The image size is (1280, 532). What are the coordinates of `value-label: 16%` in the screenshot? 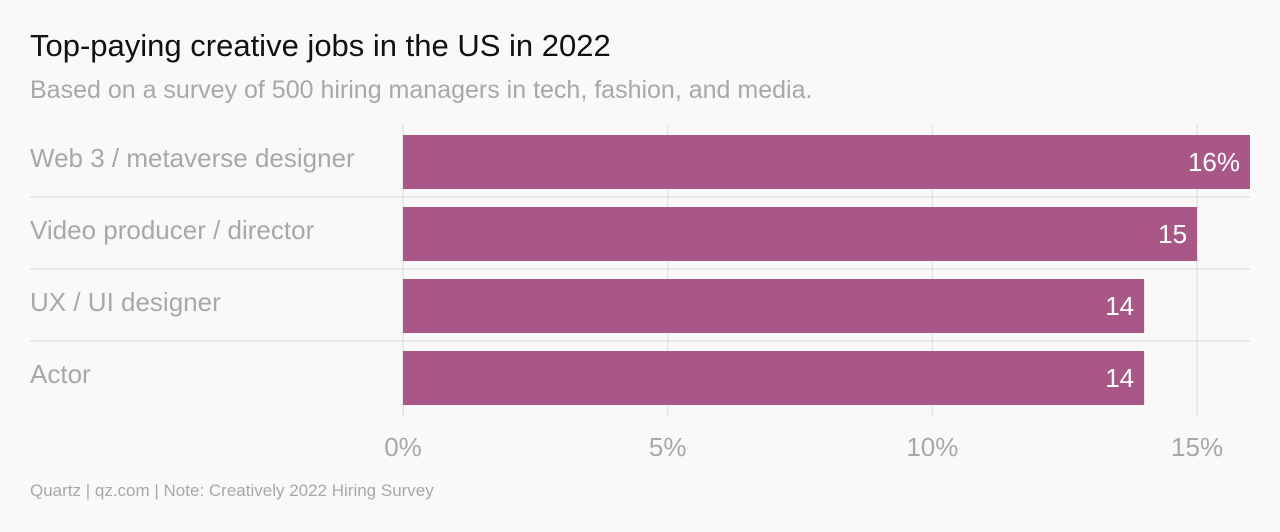 It's located at (1214, 162).